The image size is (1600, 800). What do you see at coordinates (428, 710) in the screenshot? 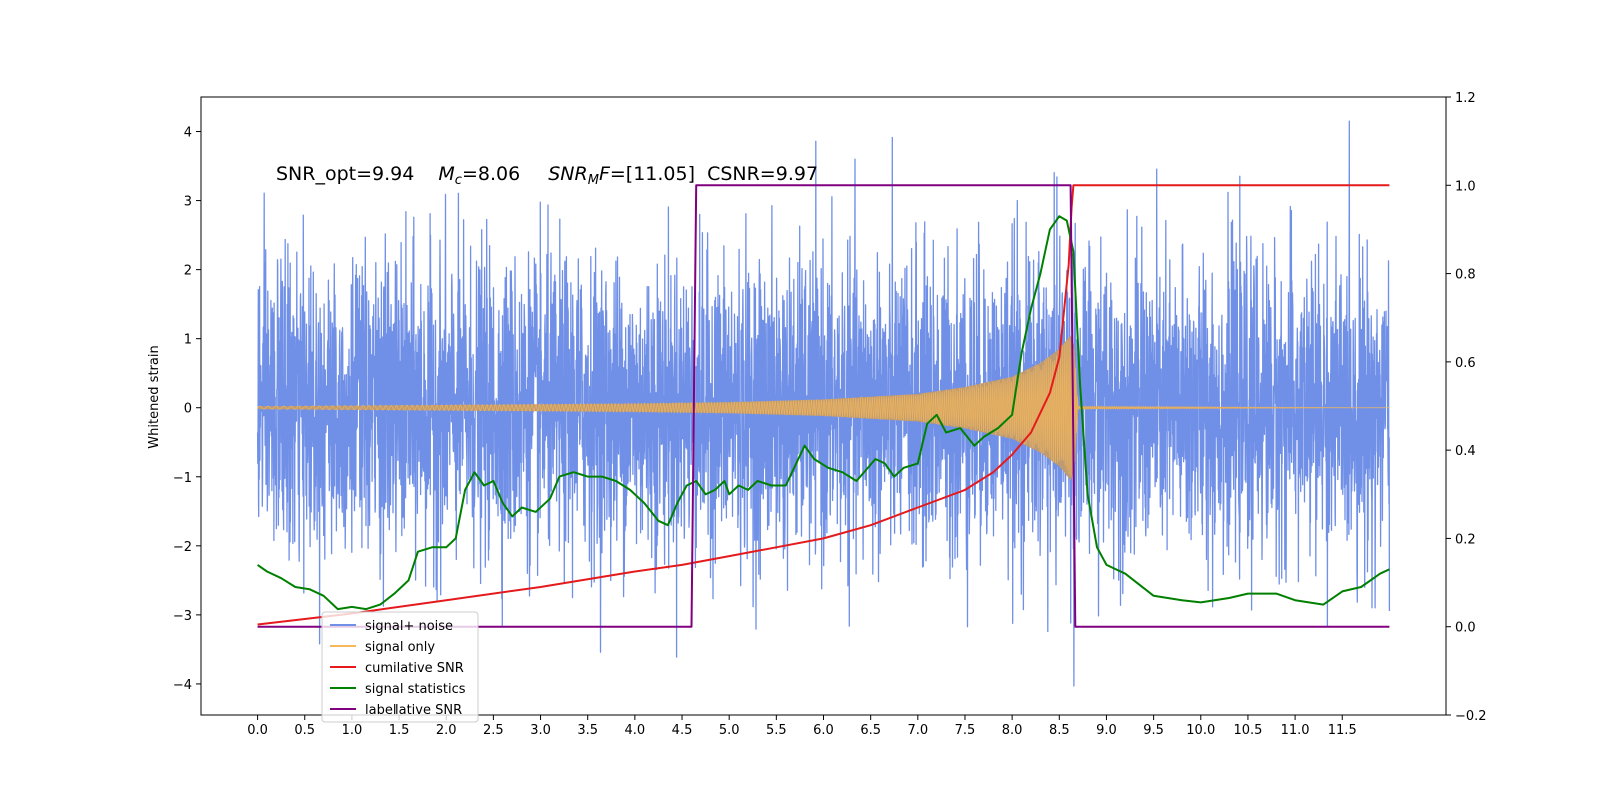
I see `legend-ghost-text: lative SNR` at bounding box center [428, 710].